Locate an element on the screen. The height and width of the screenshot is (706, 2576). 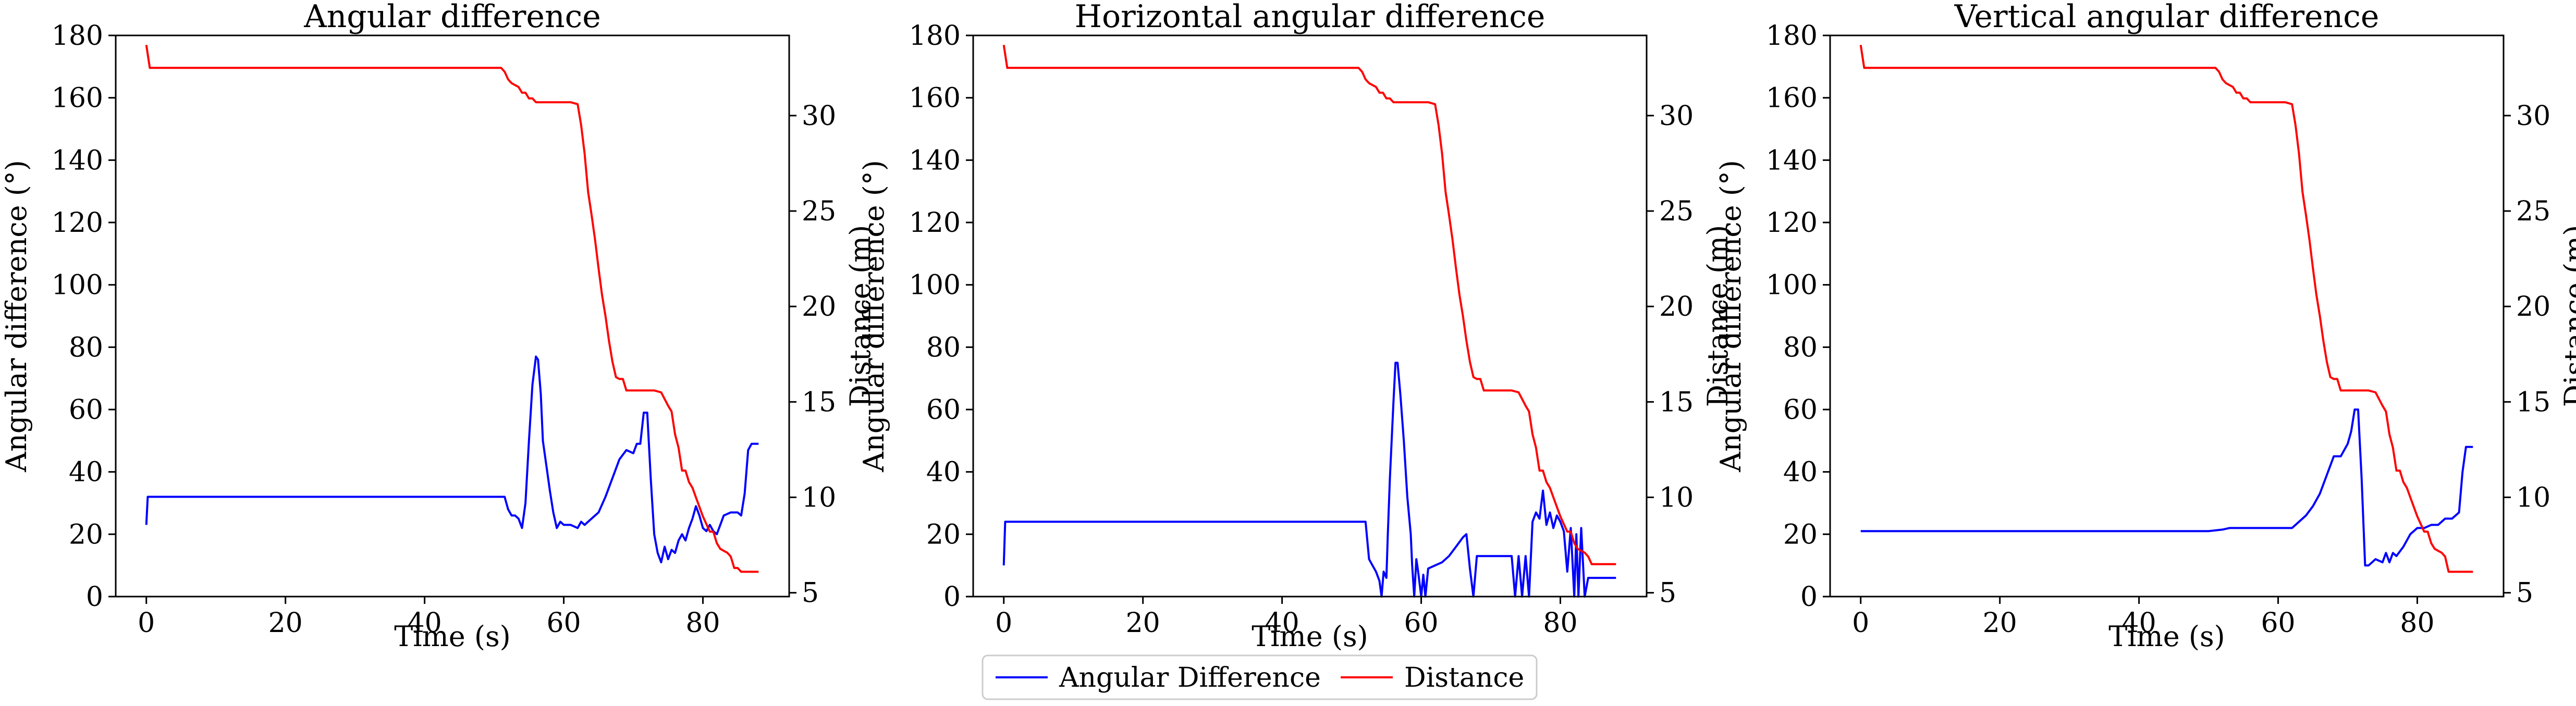
legend-label-angular-difference: Angular Difference is located at coordinates (1190, 678).